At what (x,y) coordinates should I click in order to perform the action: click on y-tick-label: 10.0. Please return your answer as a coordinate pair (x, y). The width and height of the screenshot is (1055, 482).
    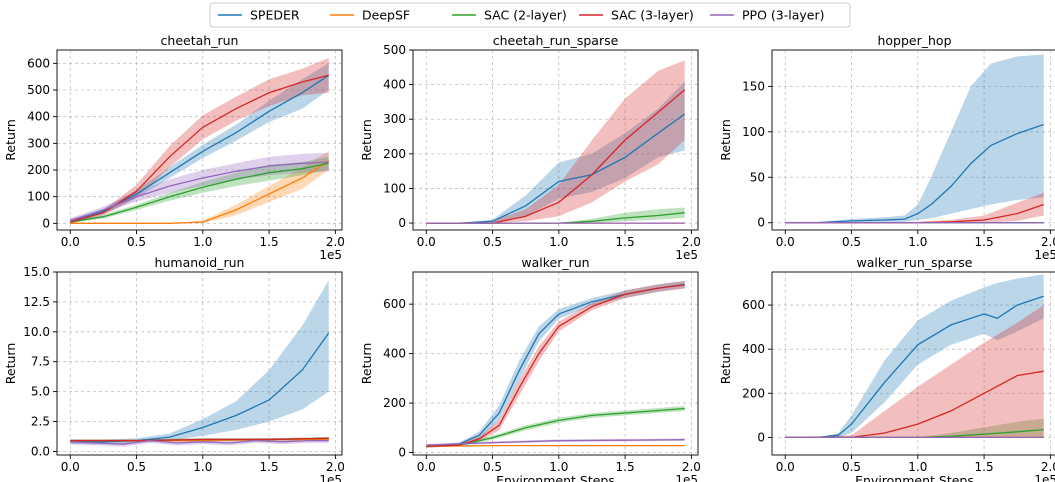
    Looking at the image, I should click on (36, 332).